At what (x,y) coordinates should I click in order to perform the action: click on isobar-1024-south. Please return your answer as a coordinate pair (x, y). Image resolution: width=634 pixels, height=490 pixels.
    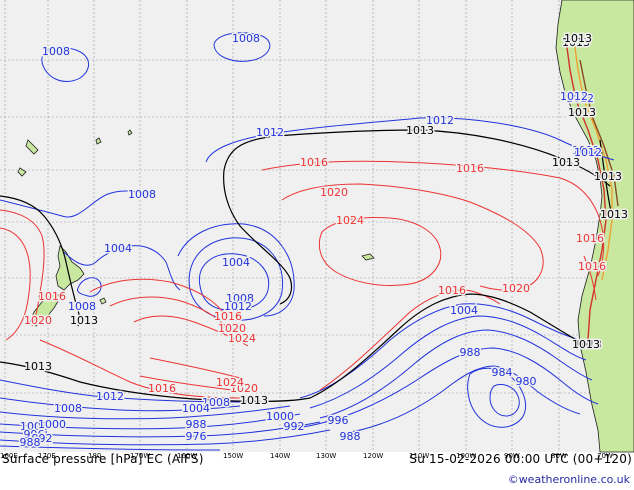
    Looking at the image, I should click on (195, 368).